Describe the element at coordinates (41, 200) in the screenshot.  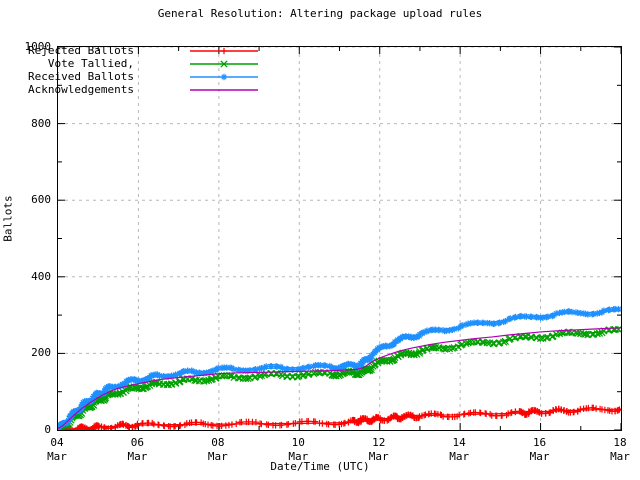
I see `y-tick-label: 600` at that location.